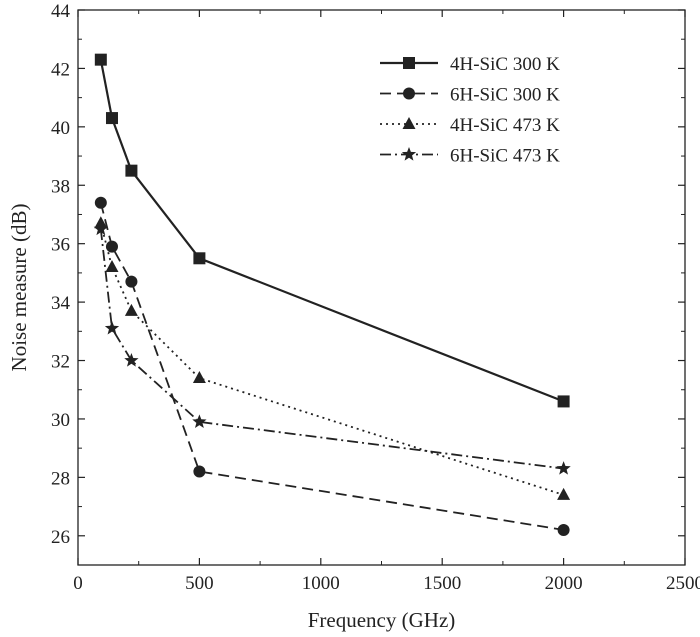  I want to click on x-tick-label: 2500, so click(683, 583).